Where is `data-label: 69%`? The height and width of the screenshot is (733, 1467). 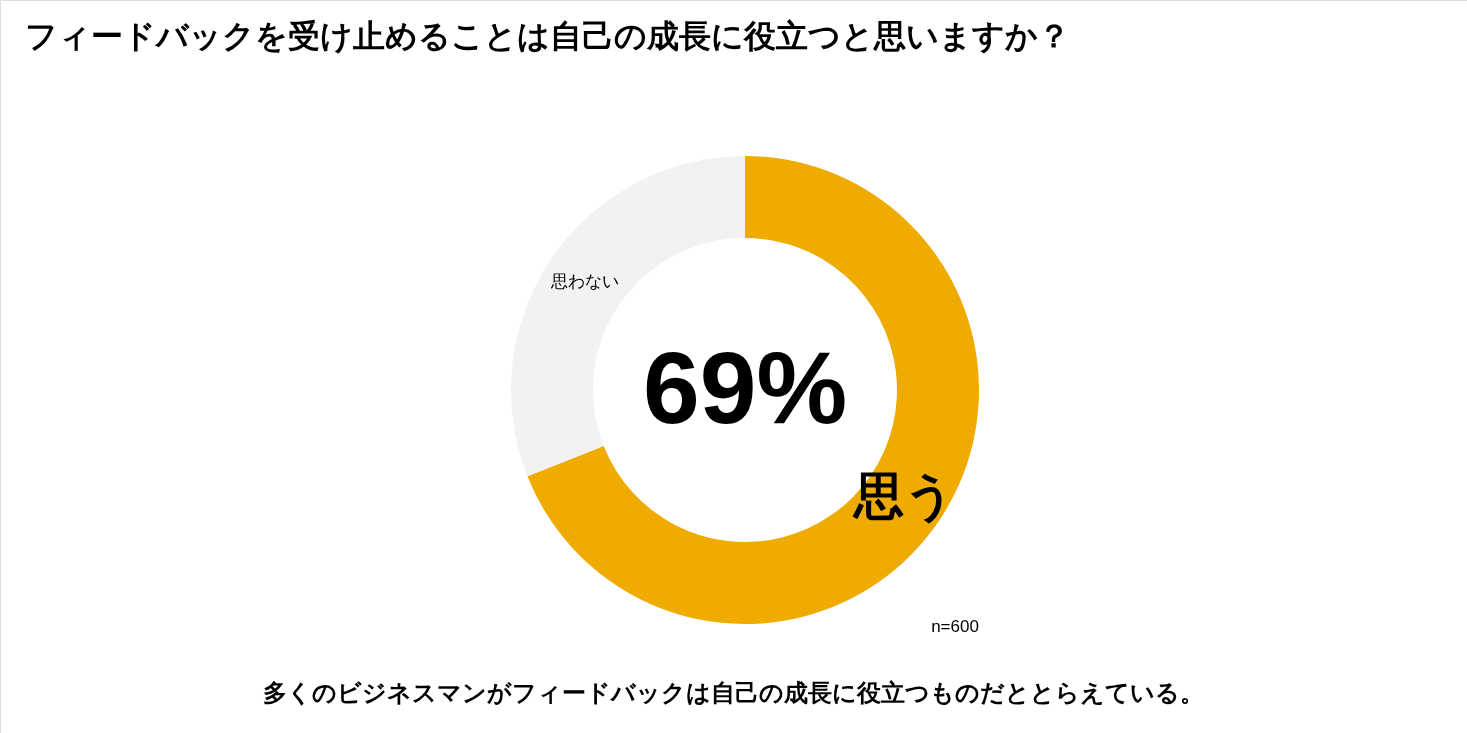 data-label: 69% is located at coordinates (745, 388).